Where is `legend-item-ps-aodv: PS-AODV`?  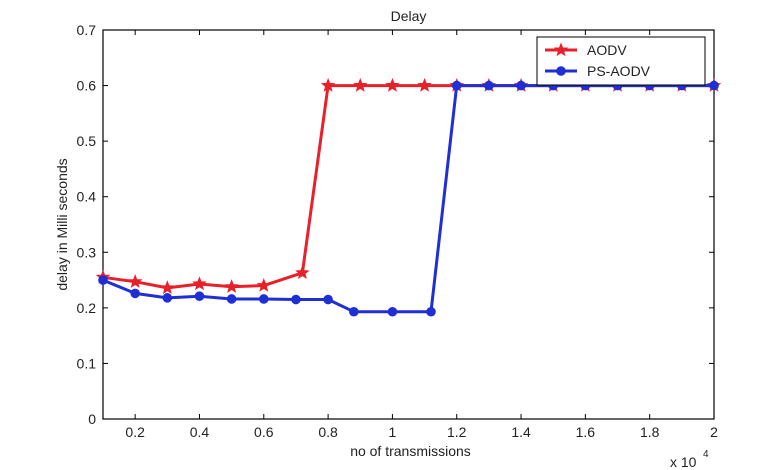 legend-item-ps-aodv: PS-AODV is located at coordinates (598, 71).